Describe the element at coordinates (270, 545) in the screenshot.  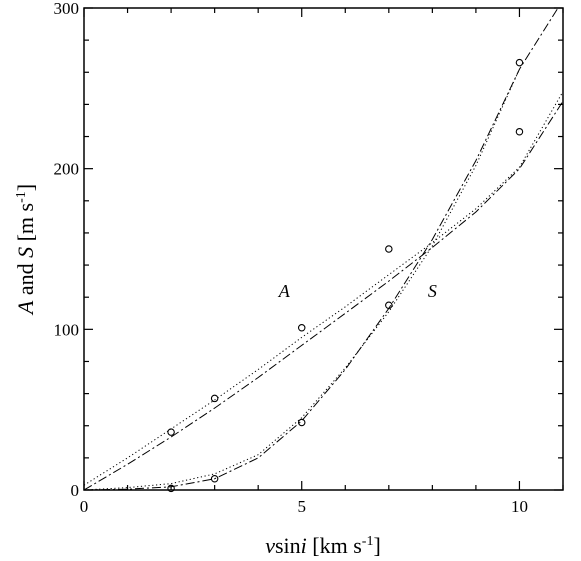
I see `x-axis-label-v: v` at that location.